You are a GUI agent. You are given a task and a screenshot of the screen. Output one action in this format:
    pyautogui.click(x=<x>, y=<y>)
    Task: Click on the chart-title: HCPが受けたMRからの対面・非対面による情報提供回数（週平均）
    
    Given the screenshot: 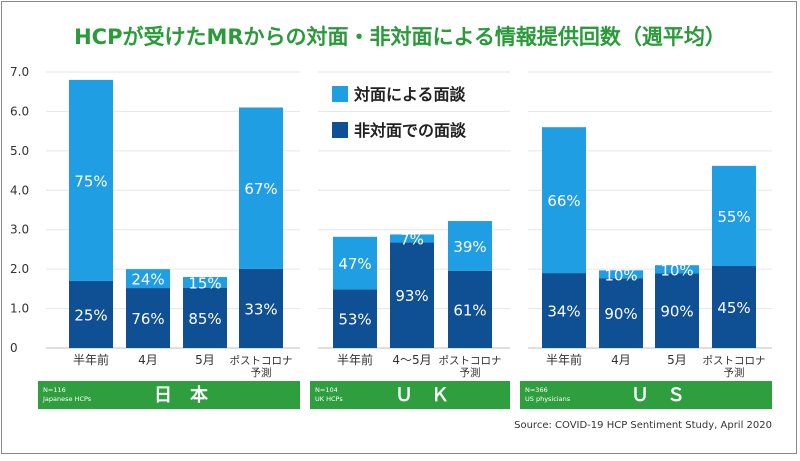 What is the action you would take?
    pyautogui.click(x=400, y=37)
    